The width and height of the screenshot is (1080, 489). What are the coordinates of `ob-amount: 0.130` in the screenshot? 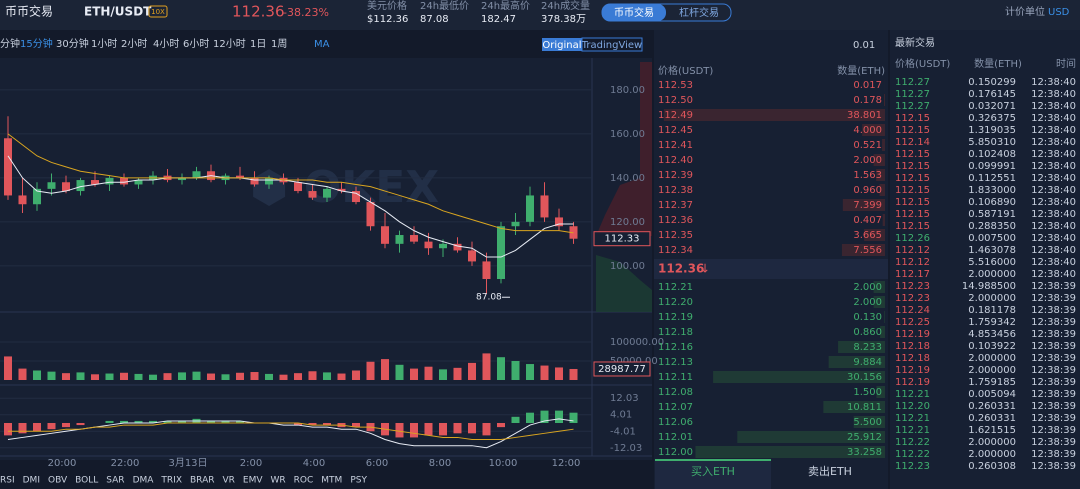 It's located at (867, 317).